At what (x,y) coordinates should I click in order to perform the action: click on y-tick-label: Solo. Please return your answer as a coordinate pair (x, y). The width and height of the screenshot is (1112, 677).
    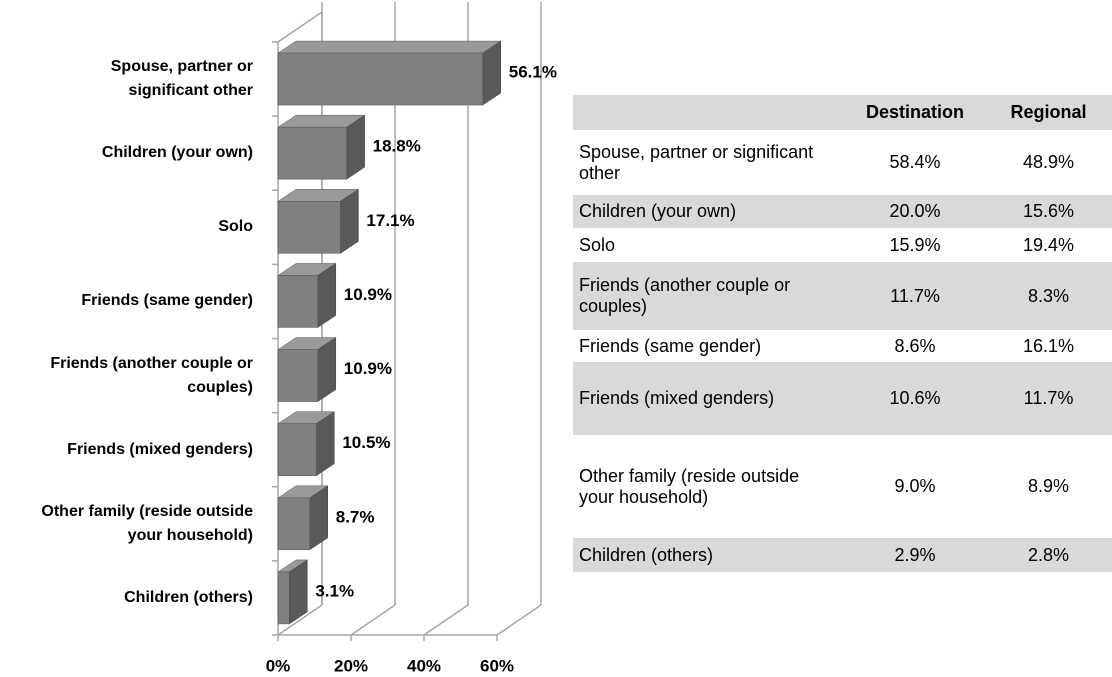
    Looking at the image, I should click on (235, 227).